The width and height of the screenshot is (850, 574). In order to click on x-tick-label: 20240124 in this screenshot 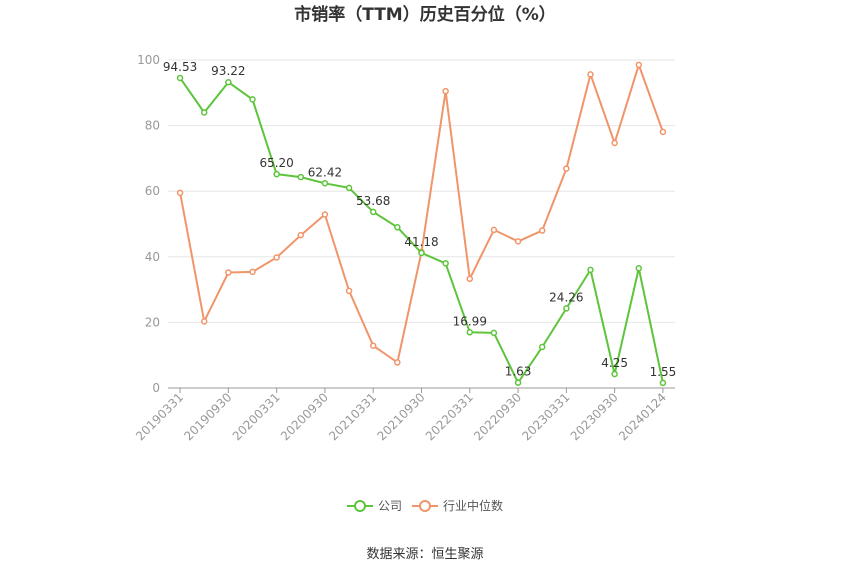, I will do `click(642, 416)`.